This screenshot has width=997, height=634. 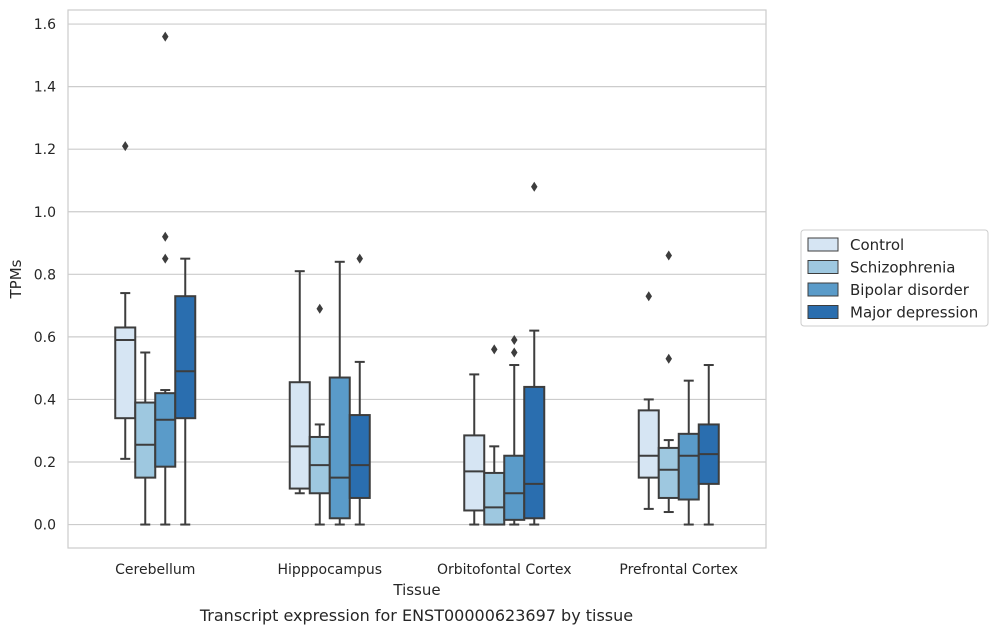 I want to click on y-tick-label: 0.0, so click(x=45, y=526).